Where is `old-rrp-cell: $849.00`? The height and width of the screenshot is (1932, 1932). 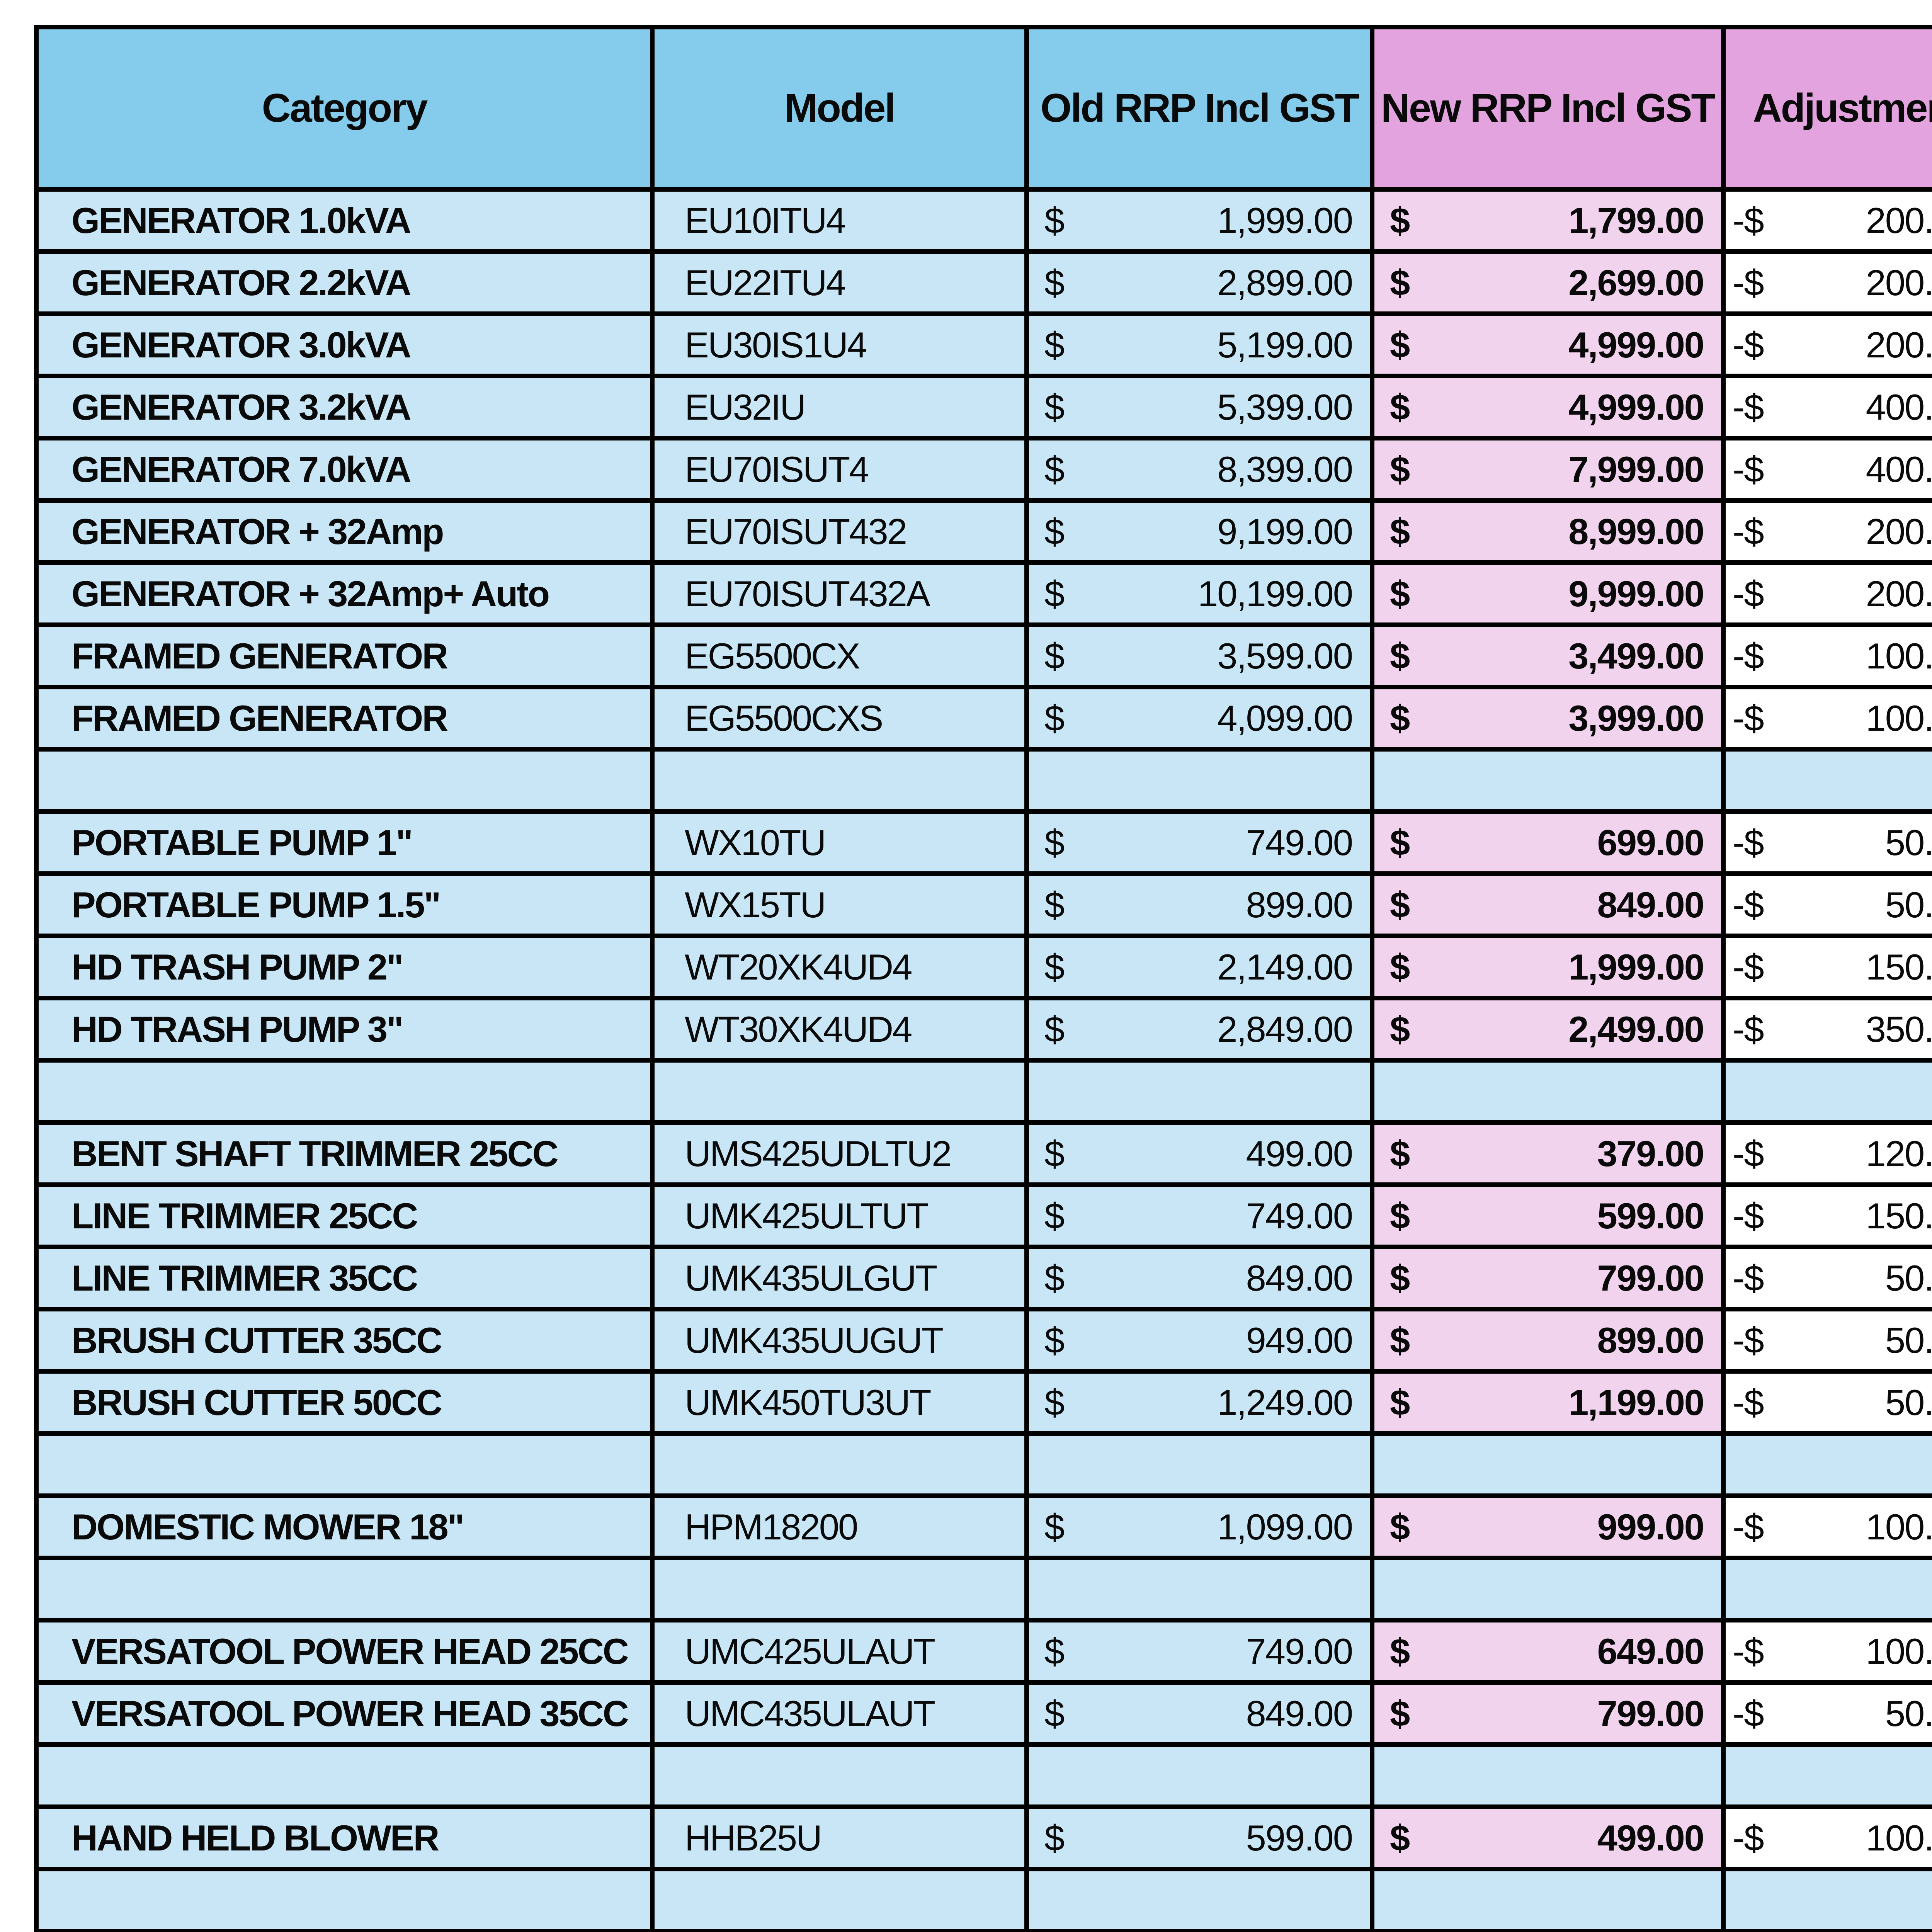
old-rrp-cell: $849.00 is located at coordinates (1199, 1278).